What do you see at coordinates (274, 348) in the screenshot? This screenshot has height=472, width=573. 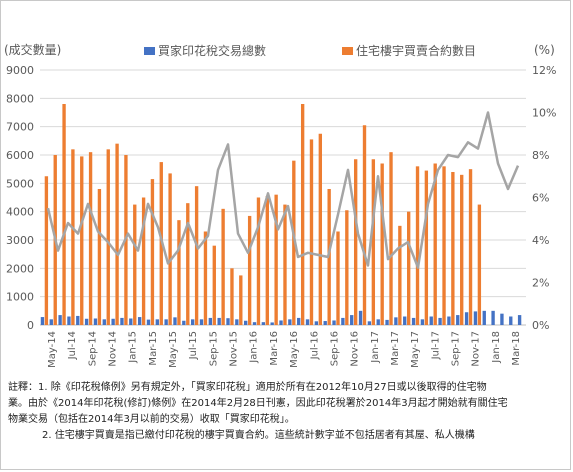 I see `x-tick-label: Mar-16` at bounding box center [274, 348].